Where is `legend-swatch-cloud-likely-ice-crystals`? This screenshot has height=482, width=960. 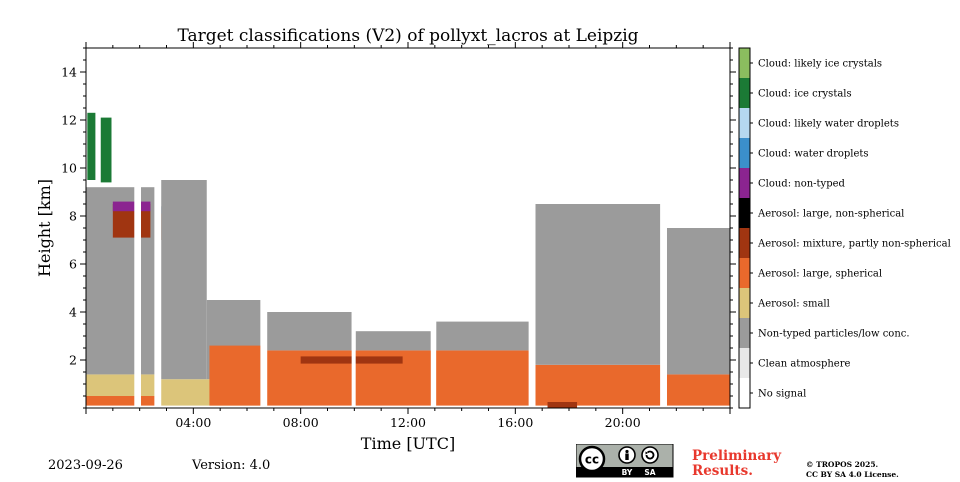 legend-swatch-cloud-likely-ice-crystals is located at coordinates (744, 63).